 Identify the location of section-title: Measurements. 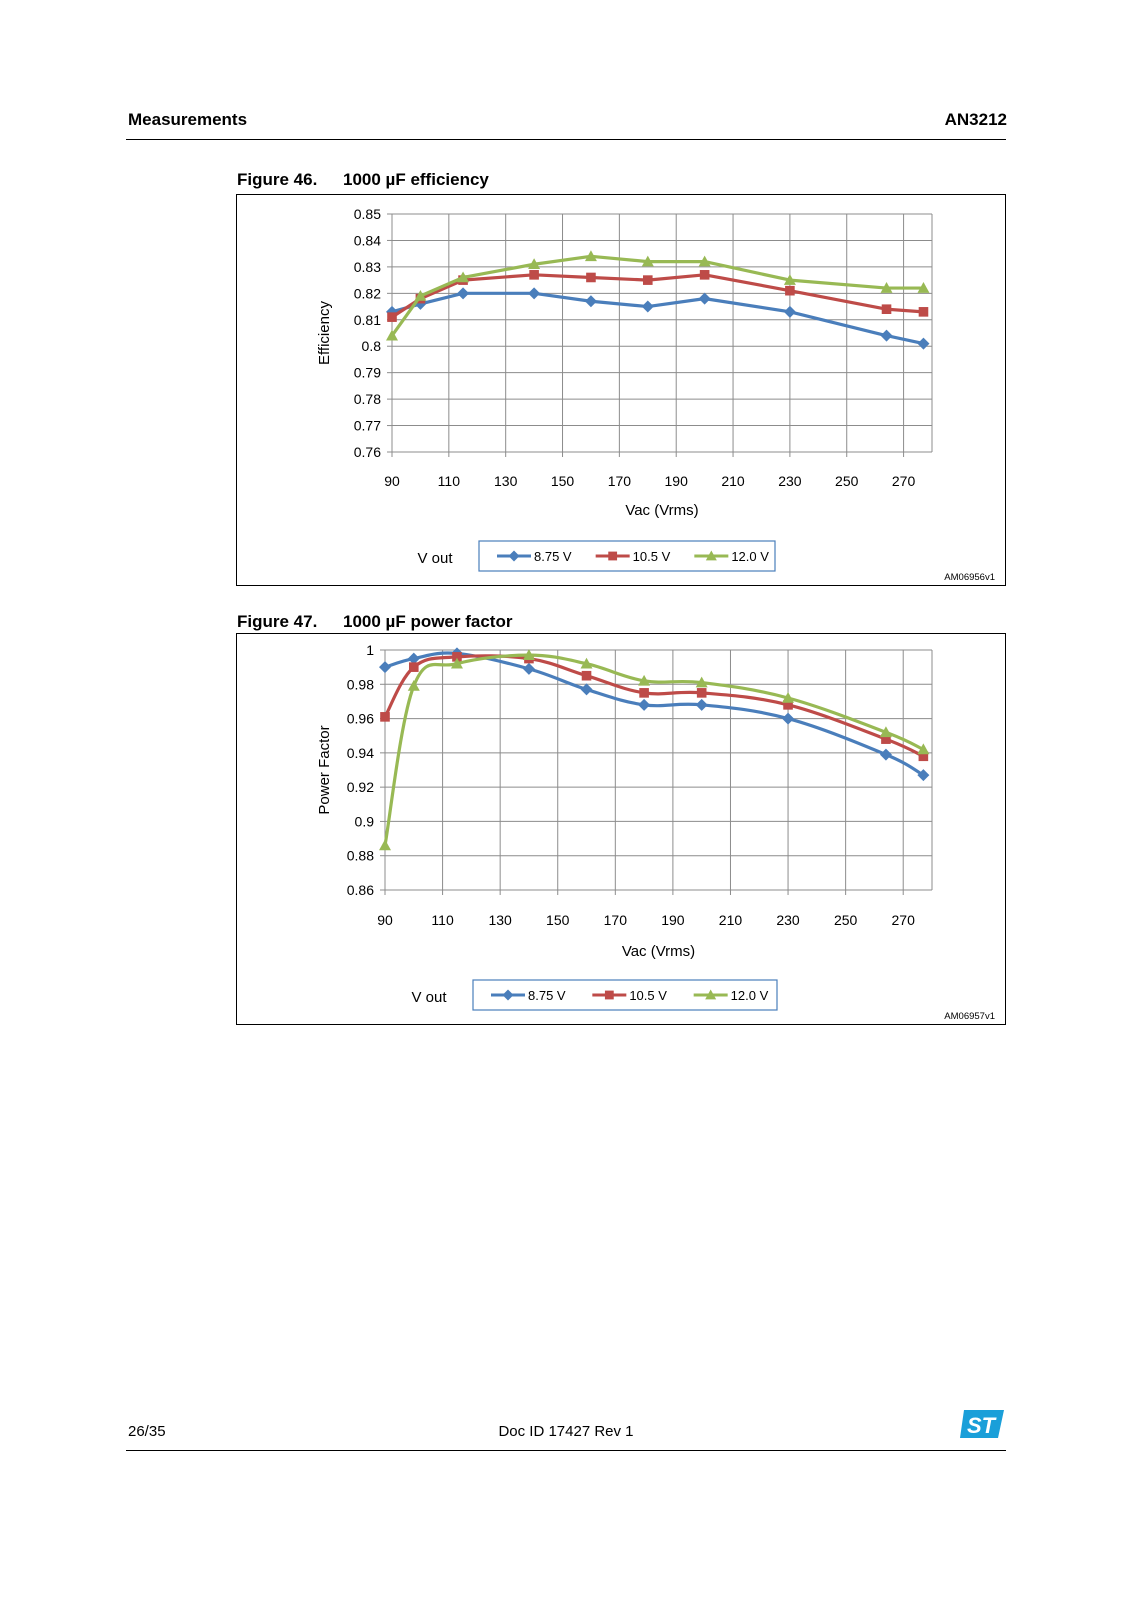
(188, 119).